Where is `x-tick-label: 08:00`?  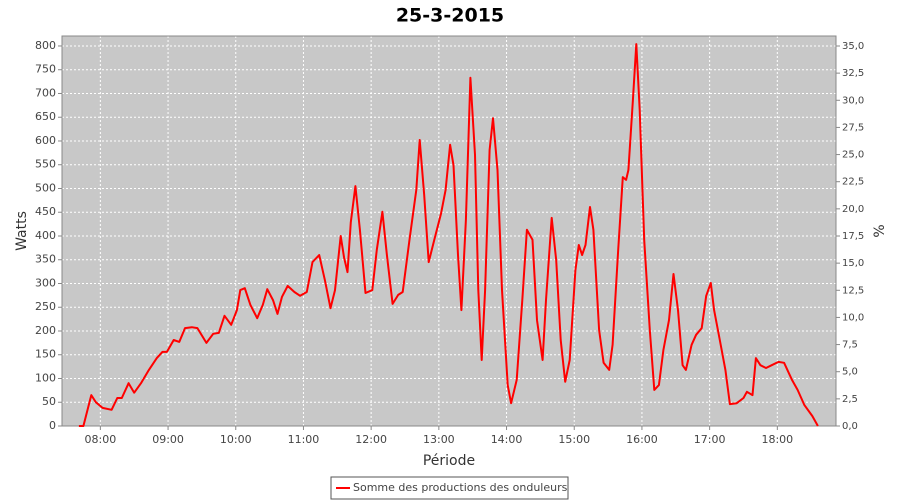
x-tick-label: 08:00 is located at coordinates (101, 439).